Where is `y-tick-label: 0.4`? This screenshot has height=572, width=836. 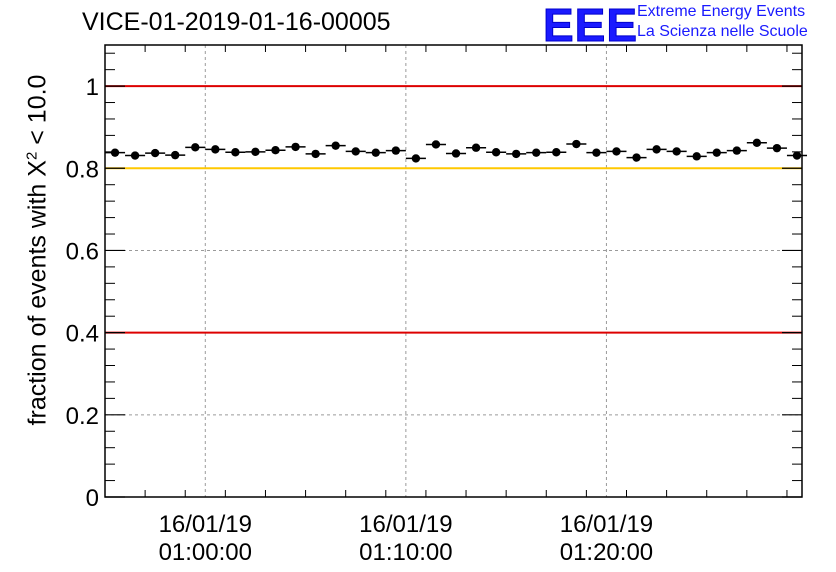 y-tick-label: 0.4 is located at coordinates (82, 334).